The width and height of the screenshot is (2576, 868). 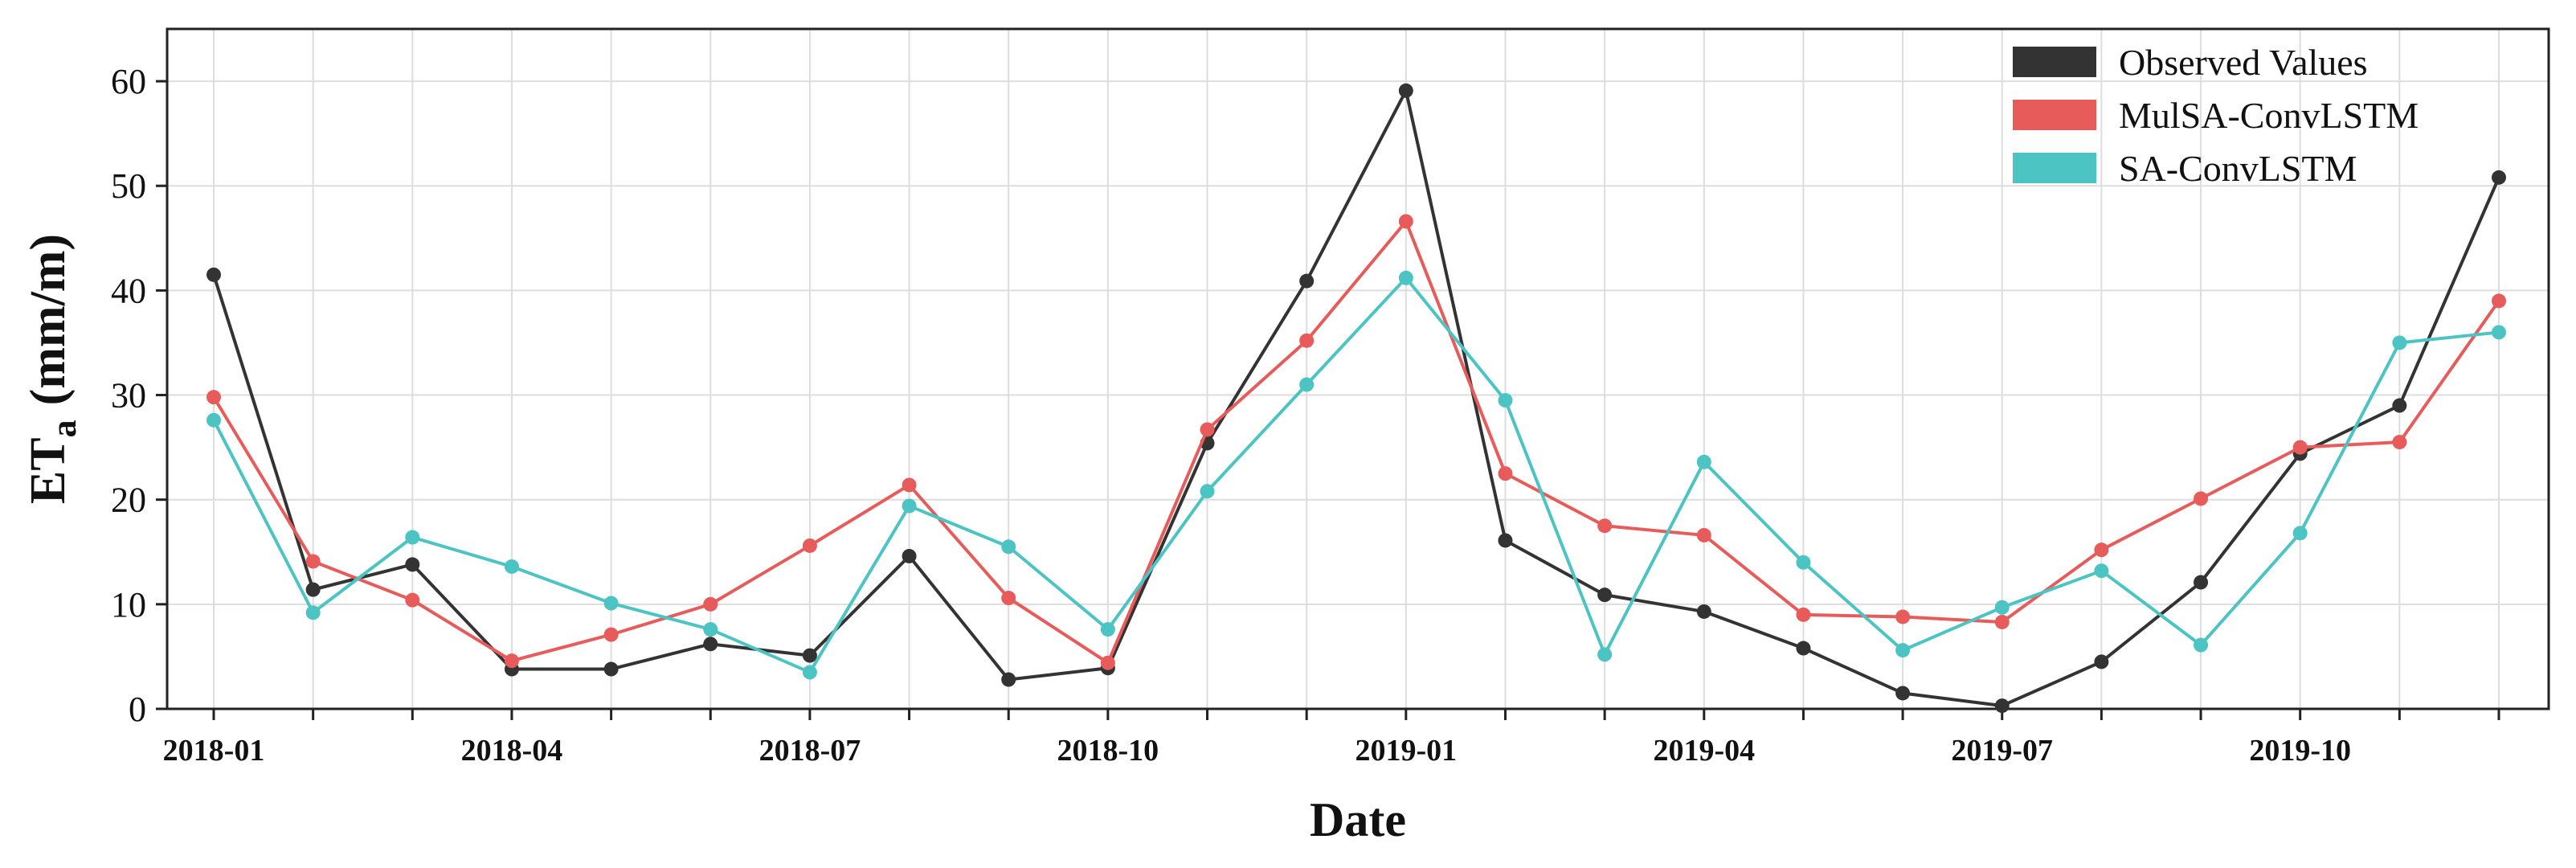 What do you see at coordinates (1358, 819) in the screenshot?
I see `x-axis-title: Date` at bounding box center [1358, 819].